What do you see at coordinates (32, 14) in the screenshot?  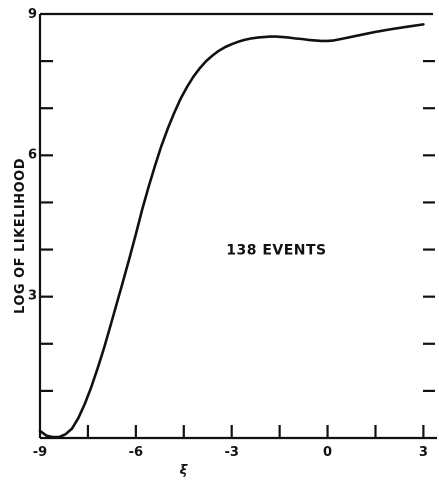 I see `y-tick-label: 9` at bounding box center [32, 14].